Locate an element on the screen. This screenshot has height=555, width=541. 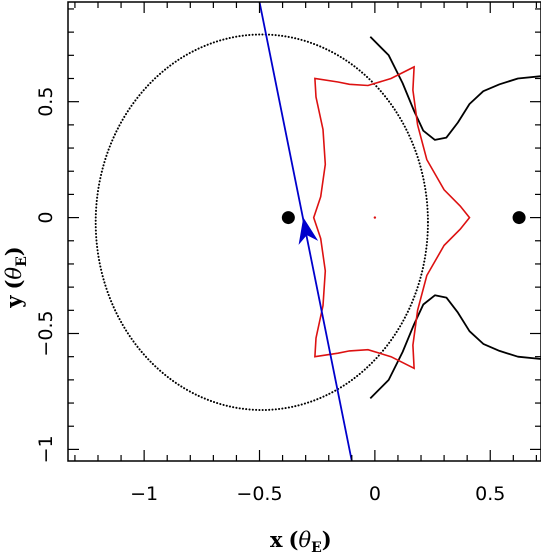
x-tick-label: −1 is located at coordinates (144, 494).